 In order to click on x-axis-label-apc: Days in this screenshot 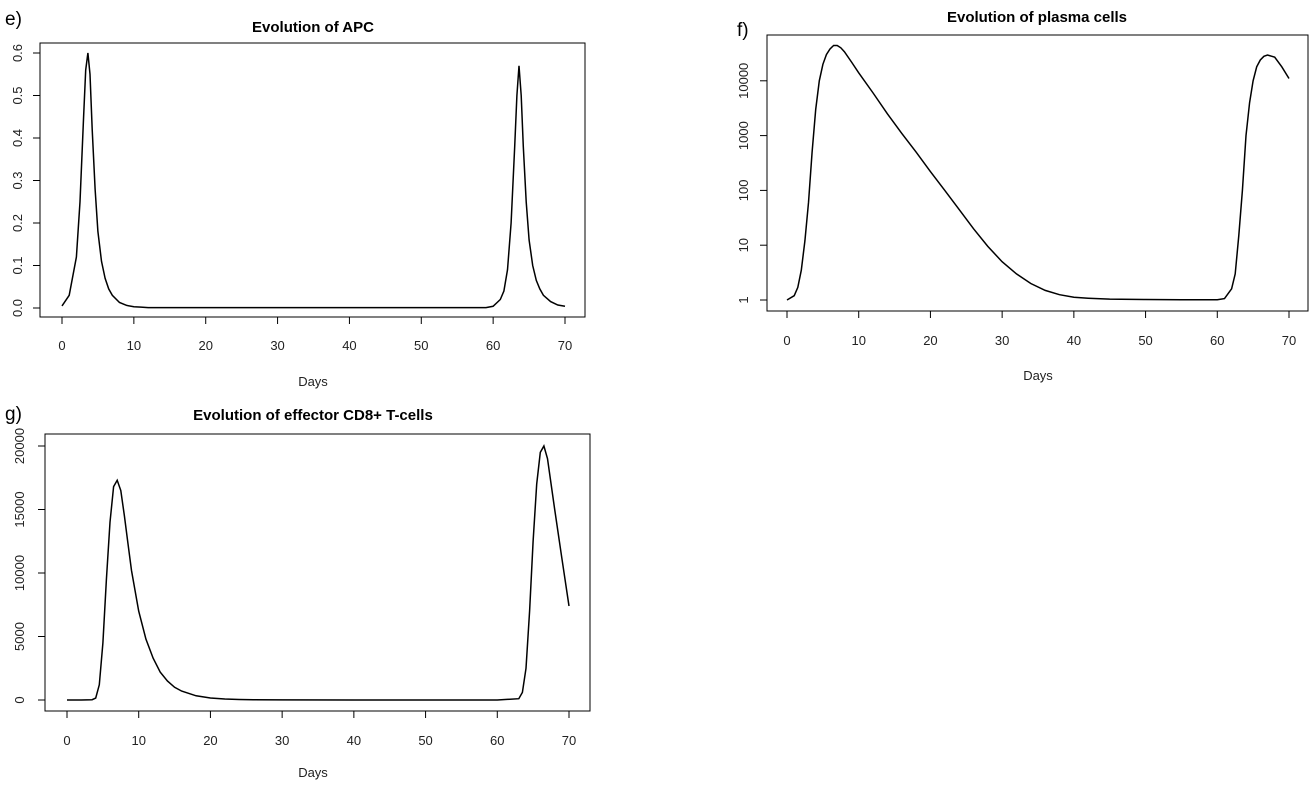, I will do `click(313, 381)`.